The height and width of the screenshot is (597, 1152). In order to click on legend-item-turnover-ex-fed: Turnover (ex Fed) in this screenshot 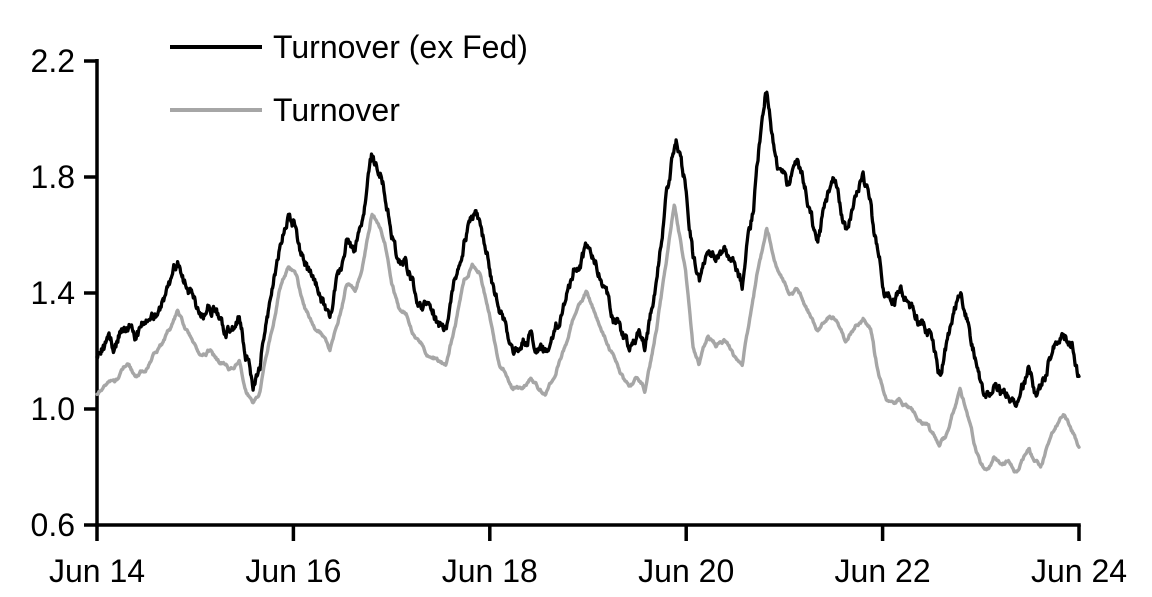, I will do `click(349, 47)`.